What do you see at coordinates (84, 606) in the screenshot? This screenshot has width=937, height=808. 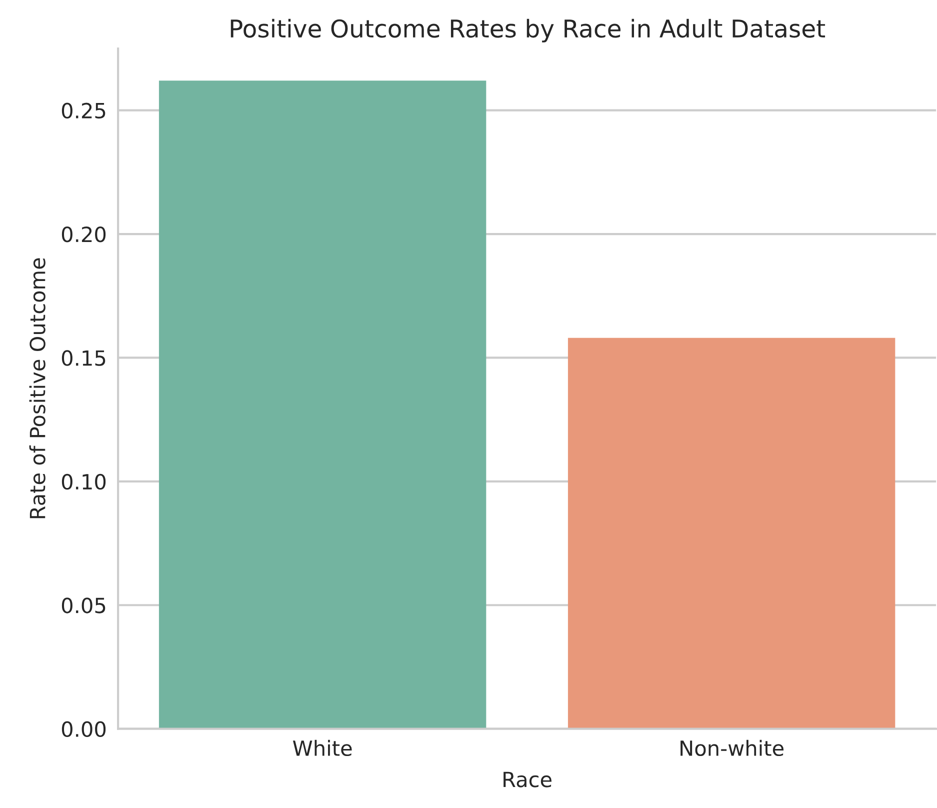 I see `y-tick-label: 0.05` at bounding box center [84, 606].